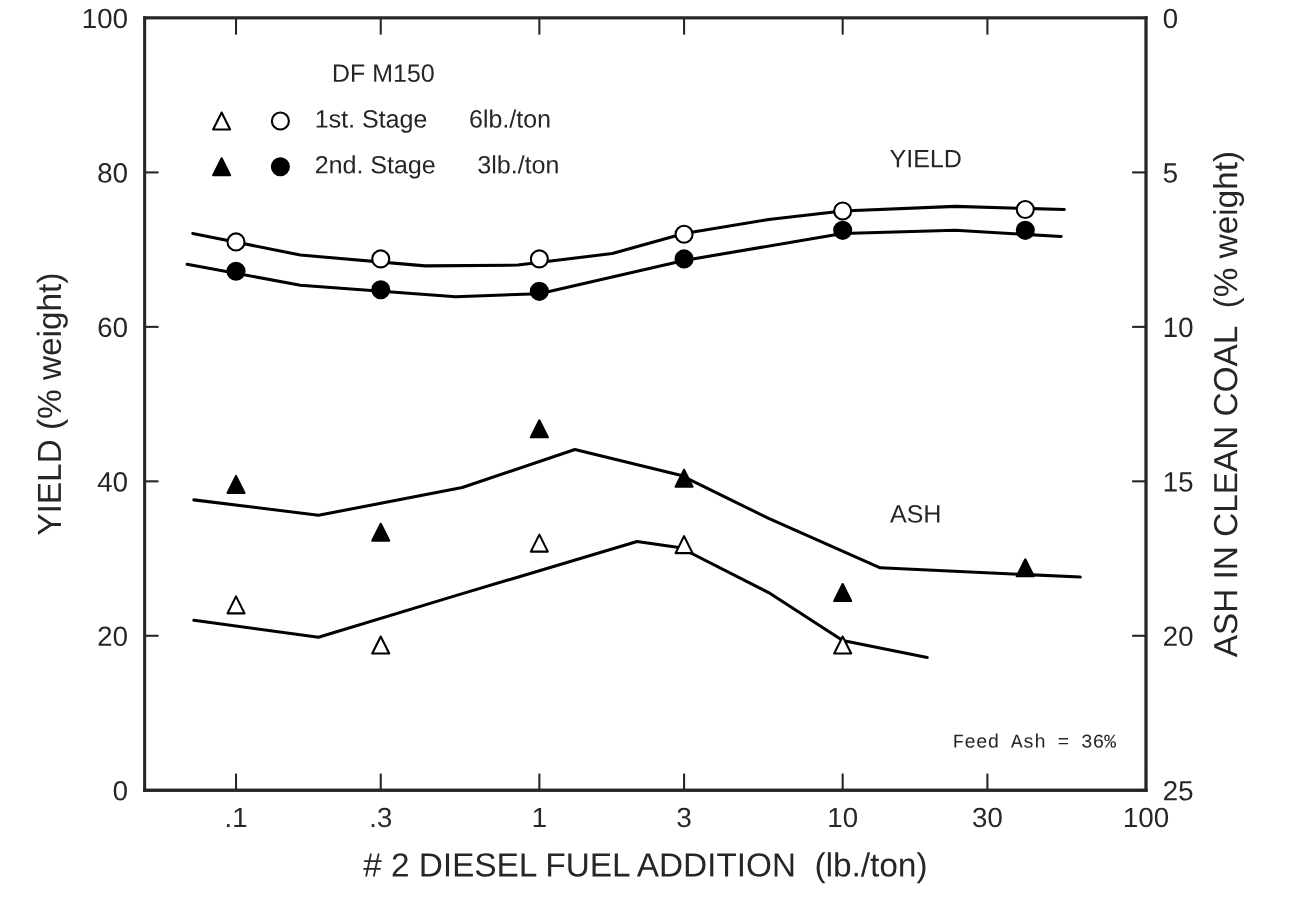 This screenshot has width=1292, height=898. Describe the element at coordinates (112, 173) in the screenshot. I see `y-tick-label: 80` at that location.